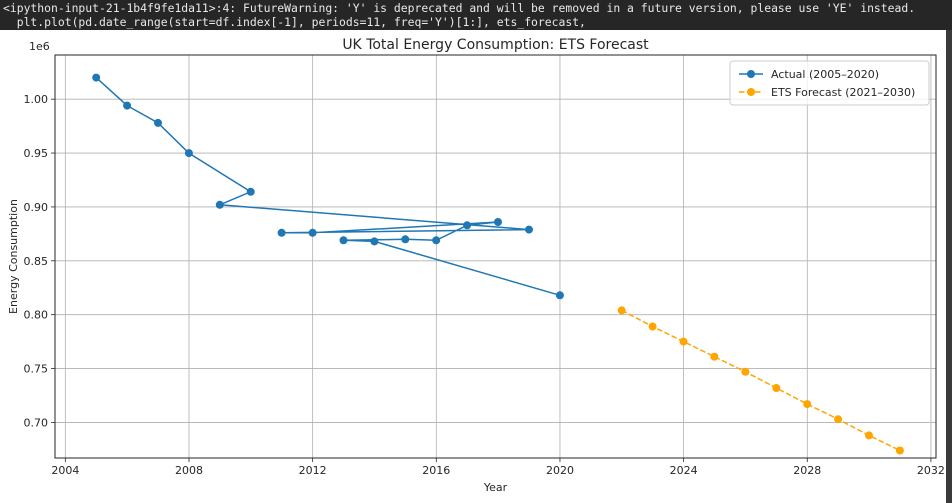 This screenshot has width=952, height=503. Describe the element at coordinates (436, 470) in the screenshot. I see `x-tick-label: 2016` at that location.